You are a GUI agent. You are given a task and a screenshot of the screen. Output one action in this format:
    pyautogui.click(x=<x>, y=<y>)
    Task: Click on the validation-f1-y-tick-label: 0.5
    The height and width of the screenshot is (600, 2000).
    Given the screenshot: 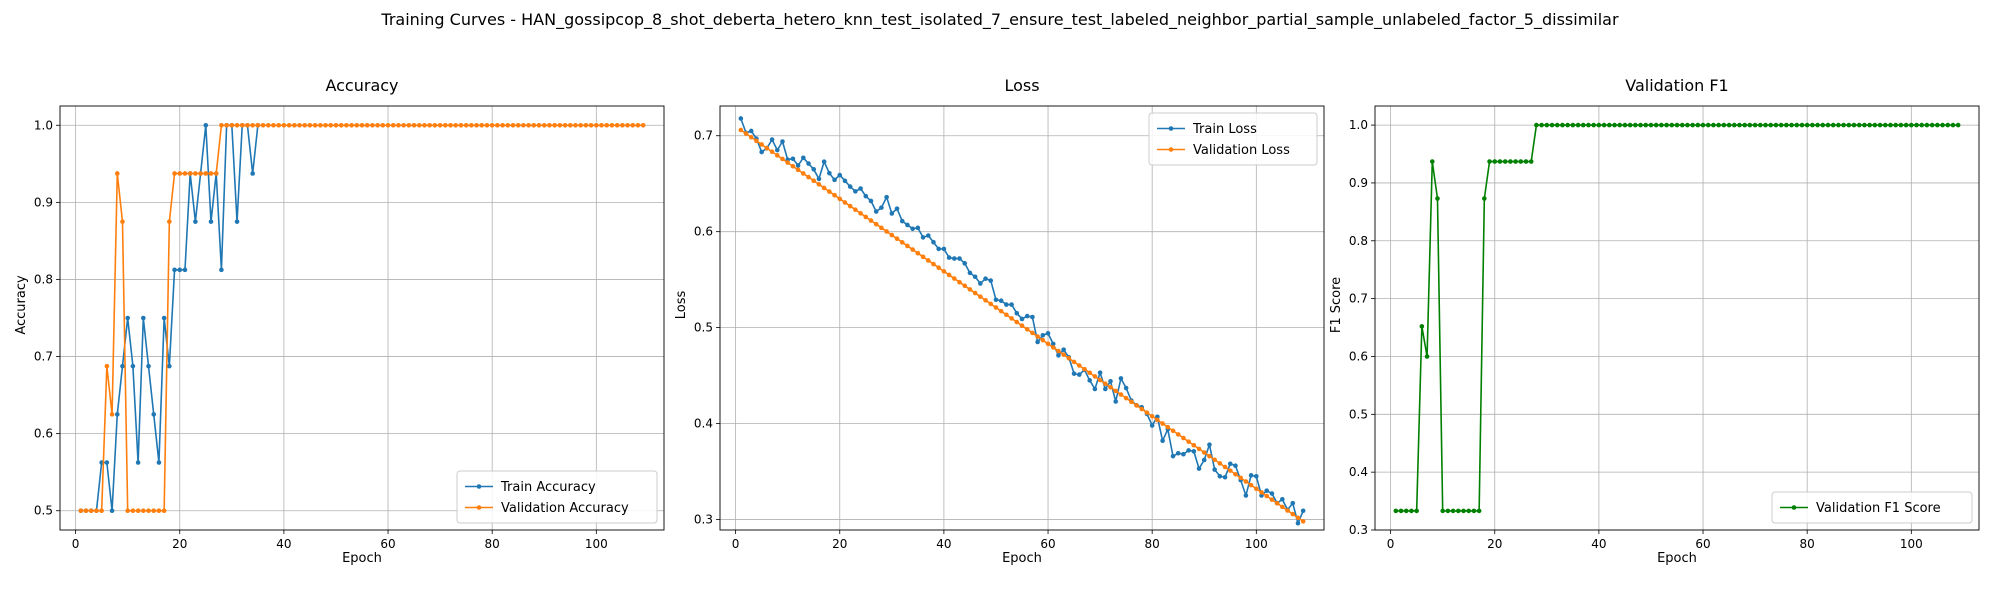 What is the action you would take?
    pyautogui.click(x=1358, y=414)
    